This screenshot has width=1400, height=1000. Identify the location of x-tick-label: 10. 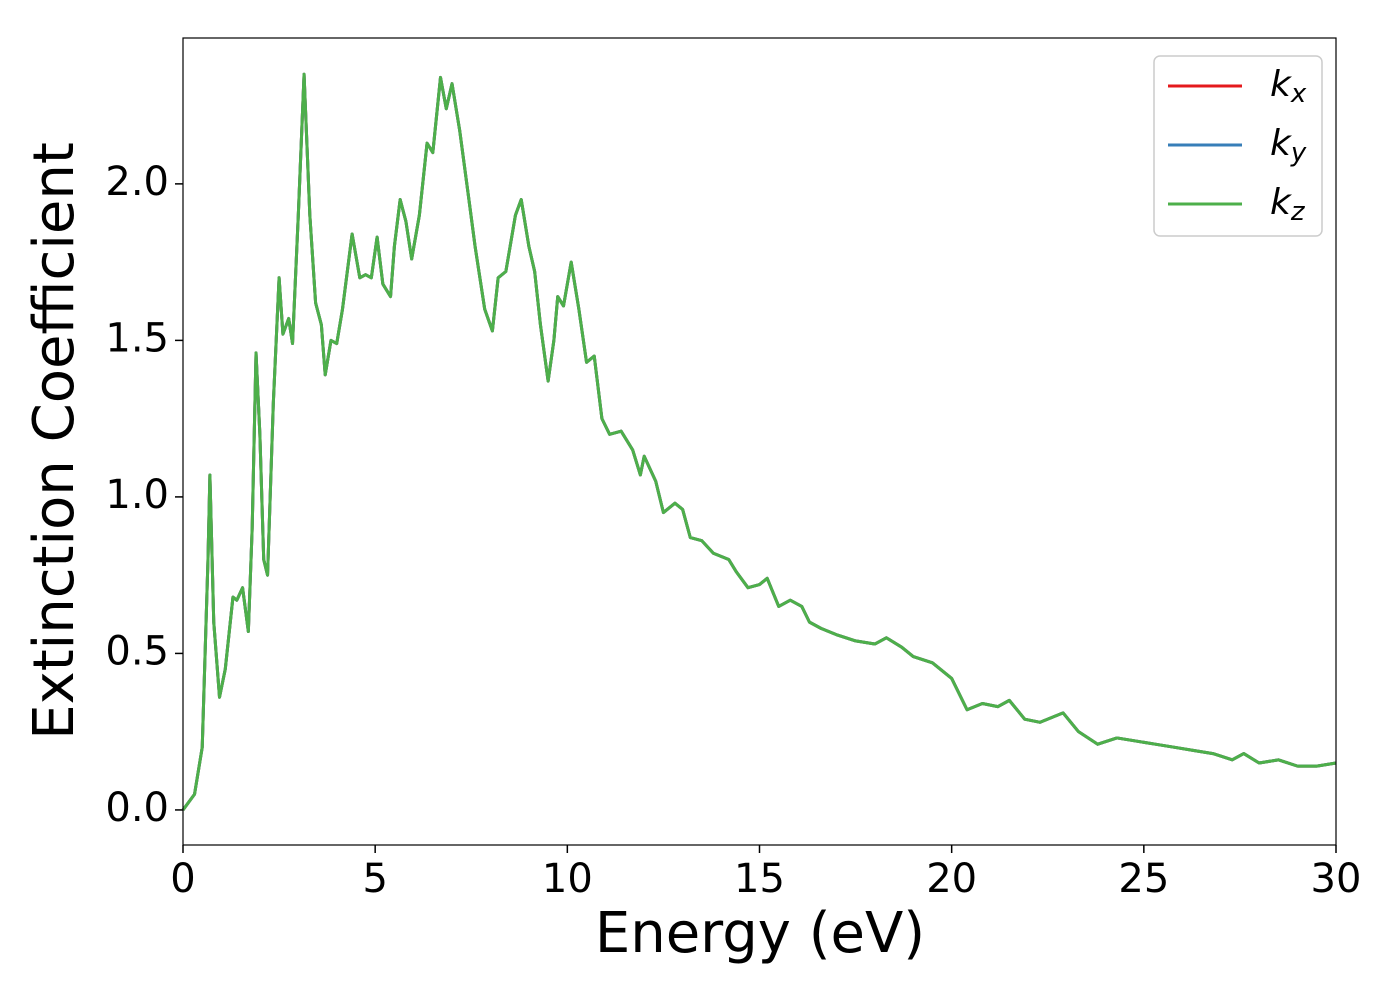
(567, 879).